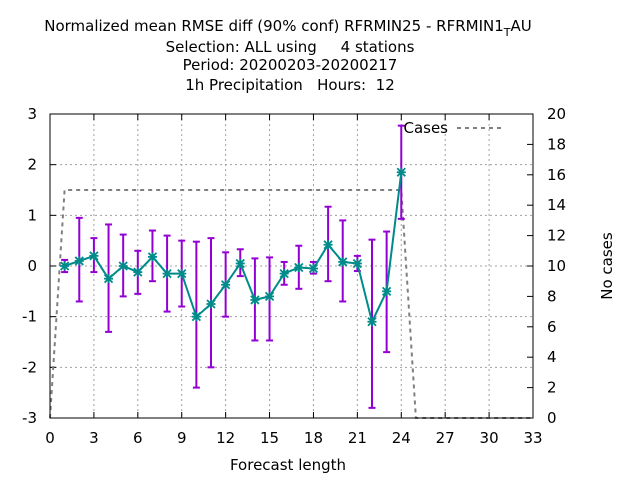  What do you see at coordinates (290, 85) in the screenshot?
I see `title-line-4: 1h Precipitation Hours: 12` at bounding box center [290, 85].